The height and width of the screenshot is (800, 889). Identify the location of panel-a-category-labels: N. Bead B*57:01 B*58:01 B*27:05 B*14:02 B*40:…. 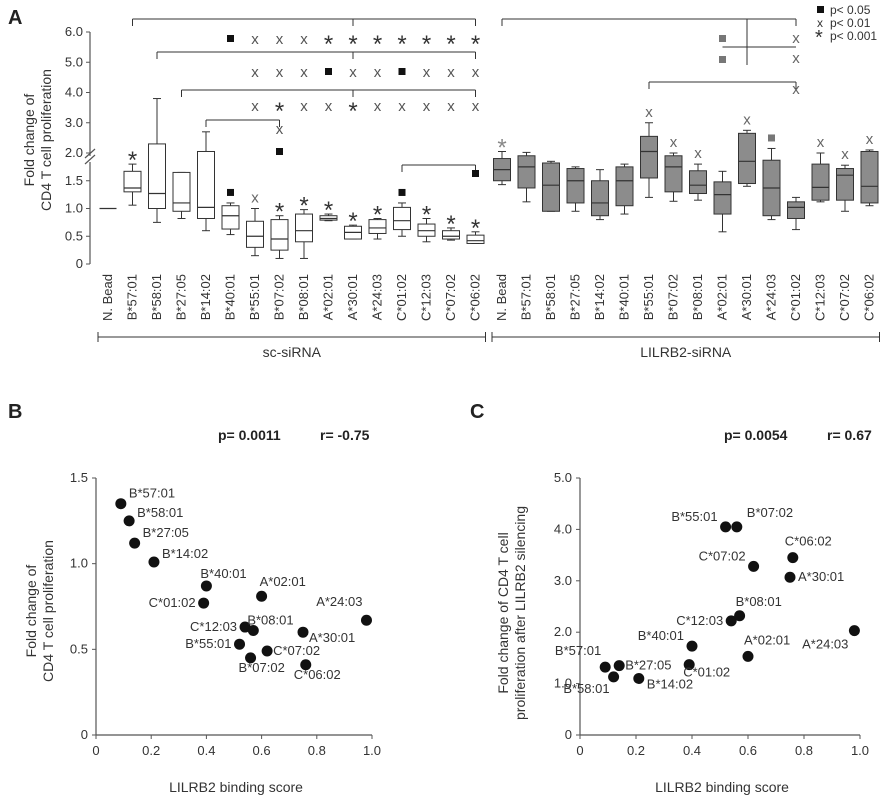
(488, 297).